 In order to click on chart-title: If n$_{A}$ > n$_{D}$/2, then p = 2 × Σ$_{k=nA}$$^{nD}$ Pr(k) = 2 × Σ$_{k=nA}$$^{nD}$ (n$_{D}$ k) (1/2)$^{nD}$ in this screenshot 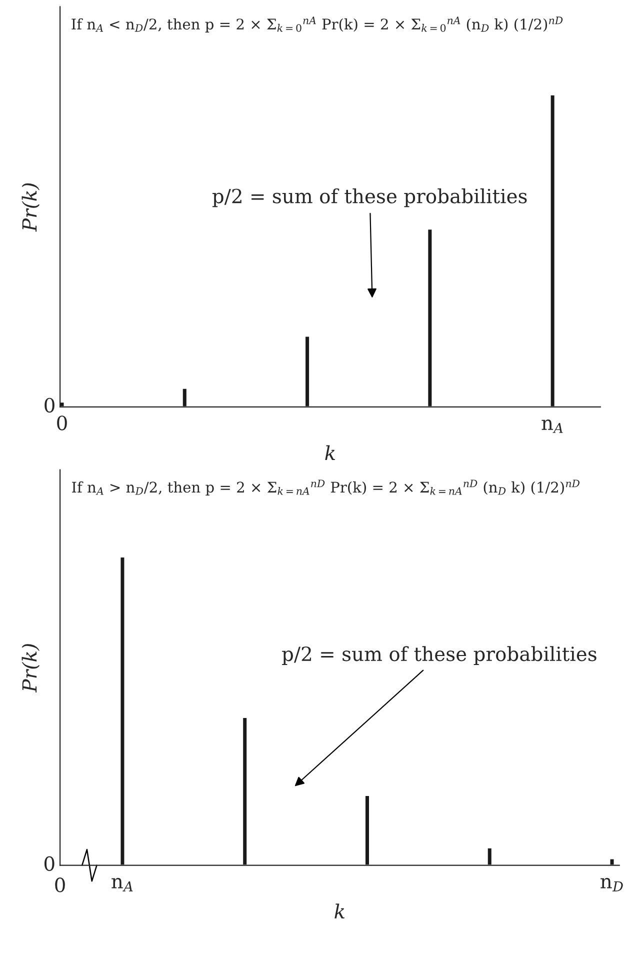, I will do `click(326, 488)`.